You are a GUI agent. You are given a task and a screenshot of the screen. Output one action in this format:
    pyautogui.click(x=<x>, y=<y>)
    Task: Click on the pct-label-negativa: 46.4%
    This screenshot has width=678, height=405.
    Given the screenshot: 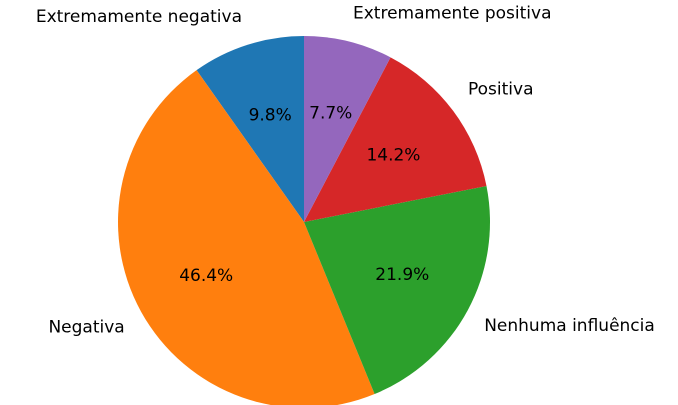 What is the action you would take?
    pyautogui.click(x=206, y=276)
    